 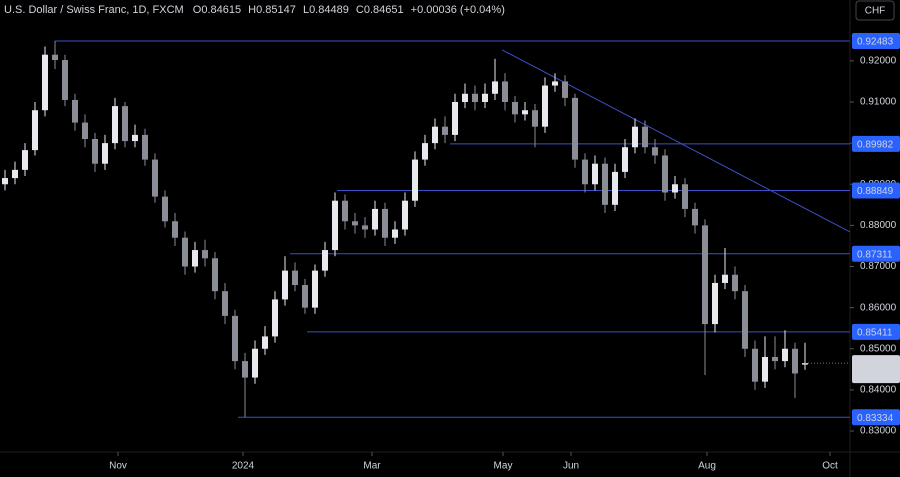 I want to click on y-tick-label: 0.84000, so click(x=878, y=390).